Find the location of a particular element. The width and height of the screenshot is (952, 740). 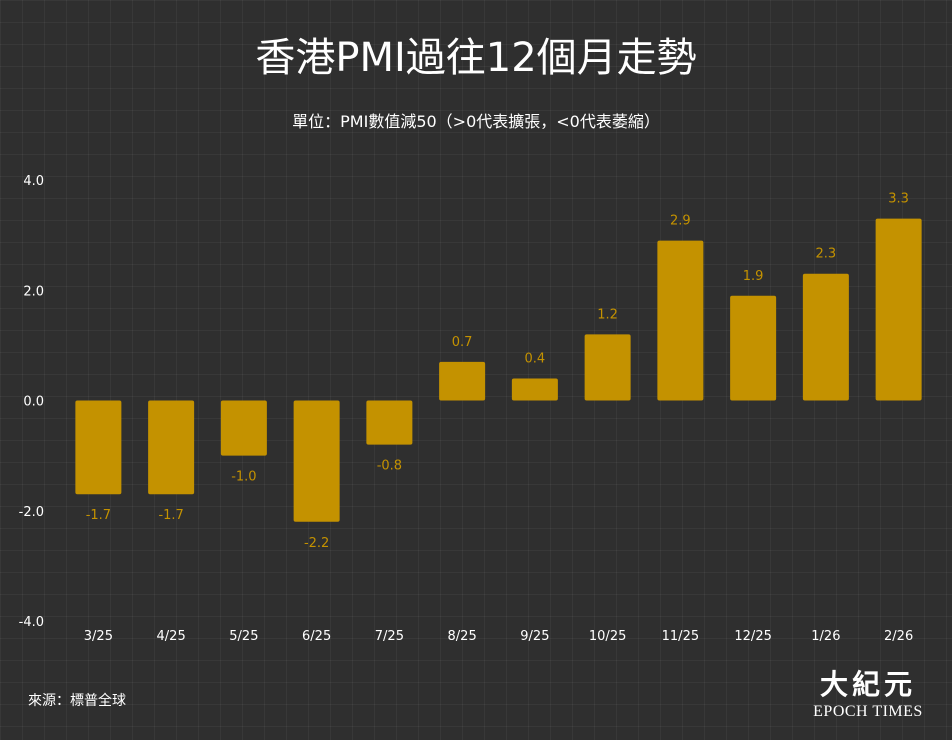

bar-value-label: -0.8 is located at coordinates (389, 466).